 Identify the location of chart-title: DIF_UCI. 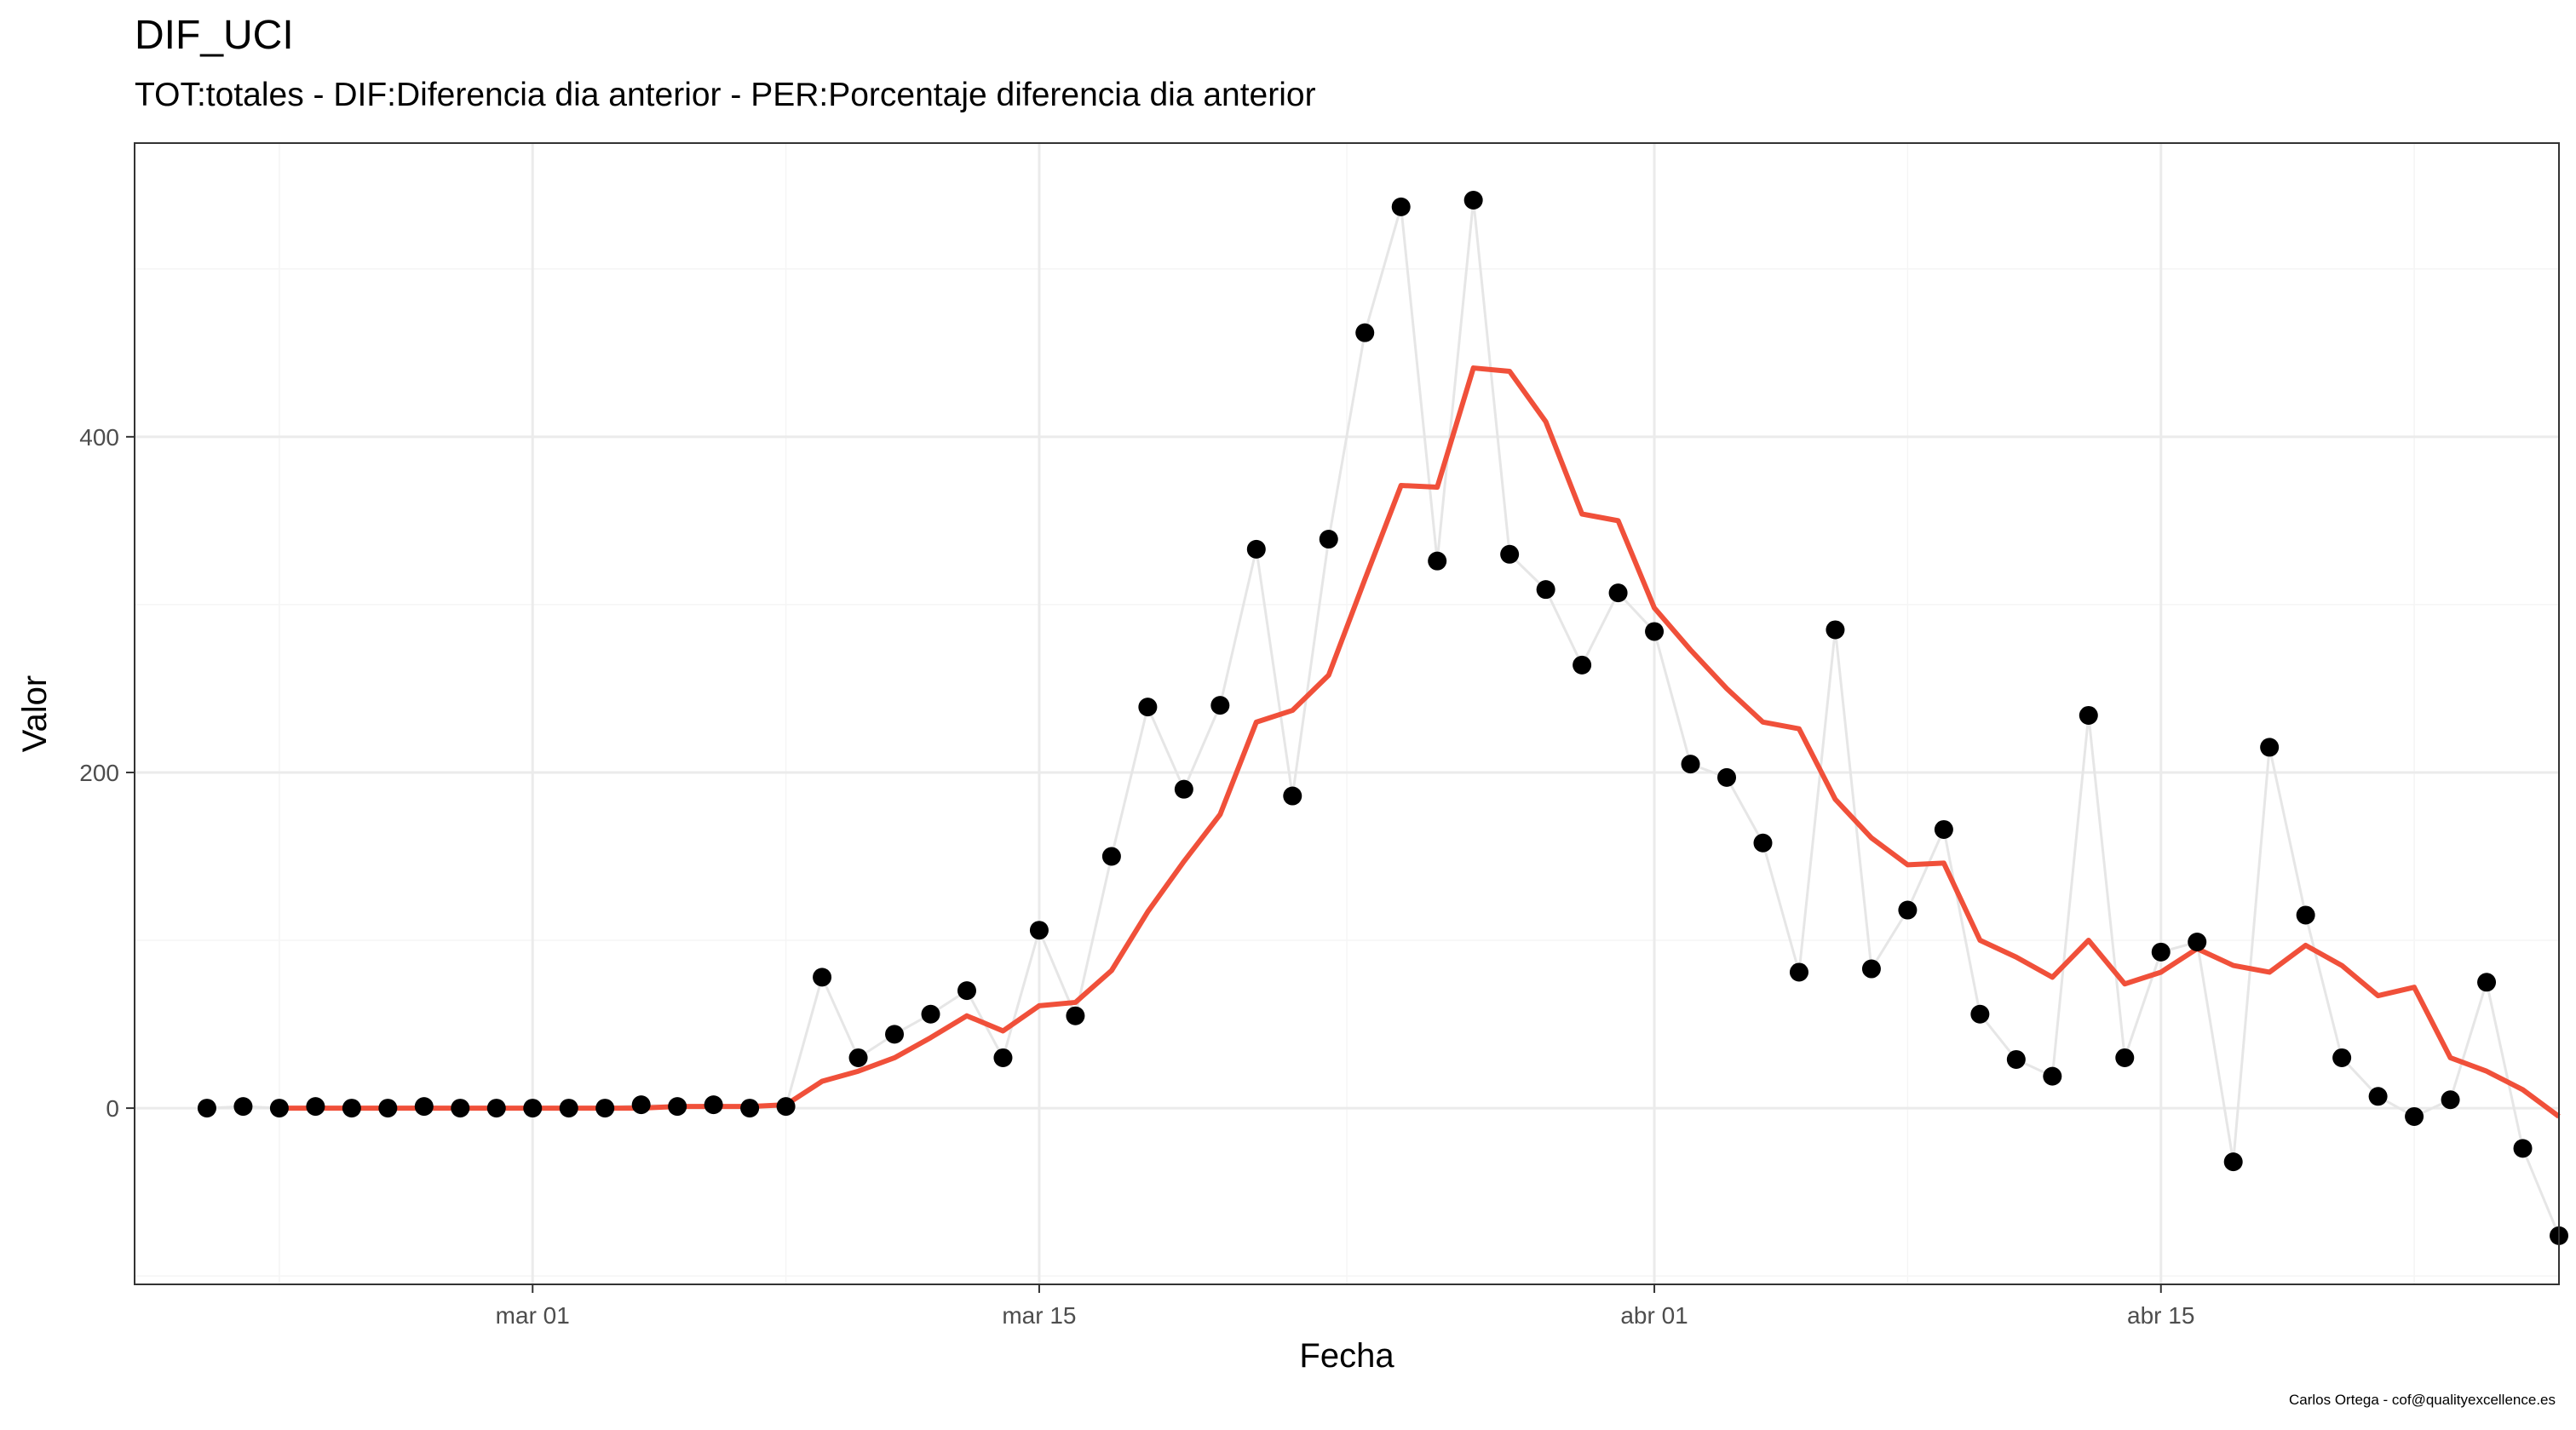
(214, 35).